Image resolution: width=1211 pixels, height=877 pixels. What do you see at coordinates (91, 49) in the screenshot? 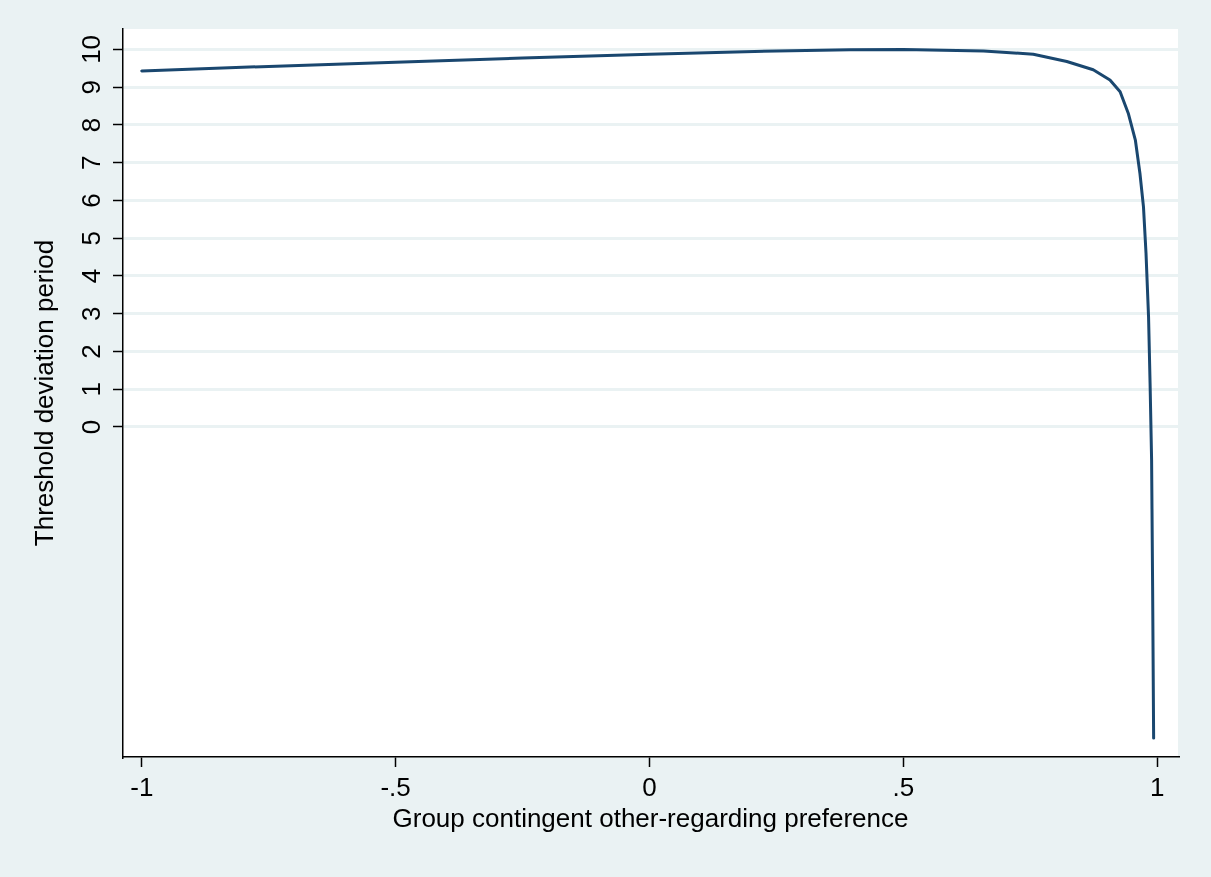
I see `y-tick-label: 10` at bounding box center [91, 49].